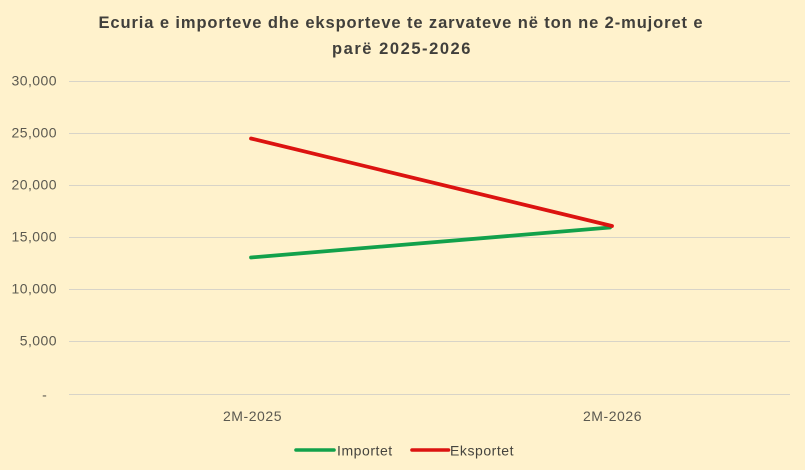  Describe the element at coordinates (482, 451) in the screenshot. I see `svg-text: Eksportet` at that location.